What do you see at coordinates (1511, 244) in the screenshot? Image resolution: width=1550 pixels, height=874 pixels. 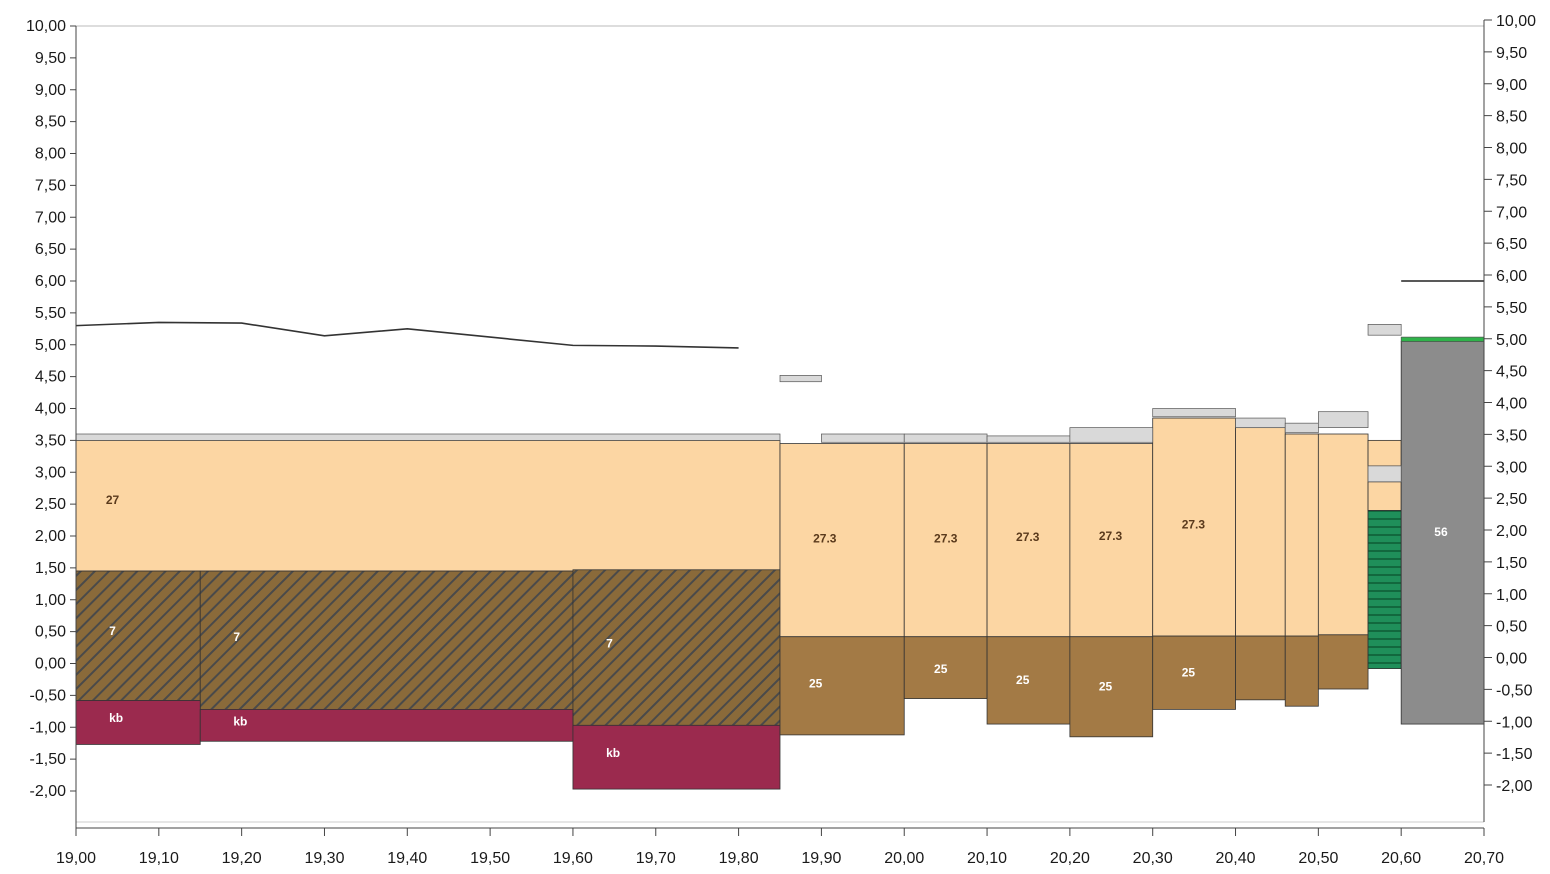 I see `y-right-tick-label: 6,50` at bounding box center [1511, 244].